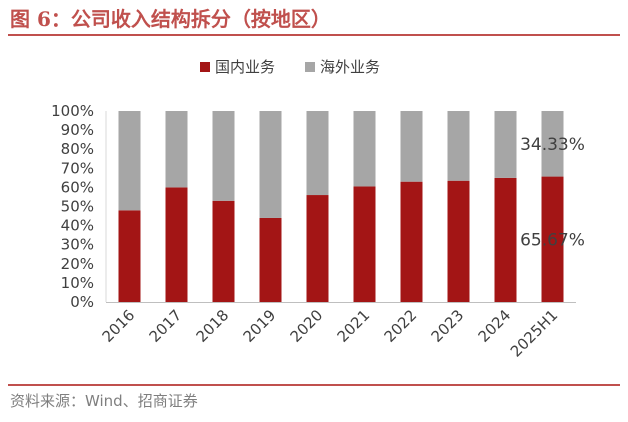 Image resolution: width=628 pixels, height=422 pixels. Describe the element at coordinates (260, 326) in the screenshot. I see `x-tick-label: 2019` at that location.